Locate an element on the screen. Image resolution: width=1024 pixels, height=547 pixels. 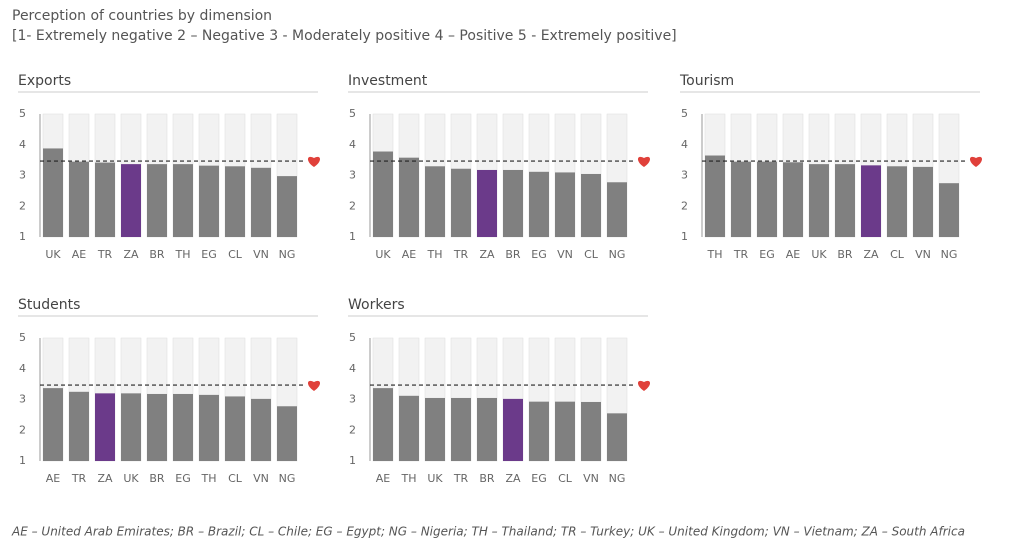
panel: Tourism 1 2 3 4 5 TH TR EG AE UK BR ZA CL VN NG is located at coordinates (831, 167).